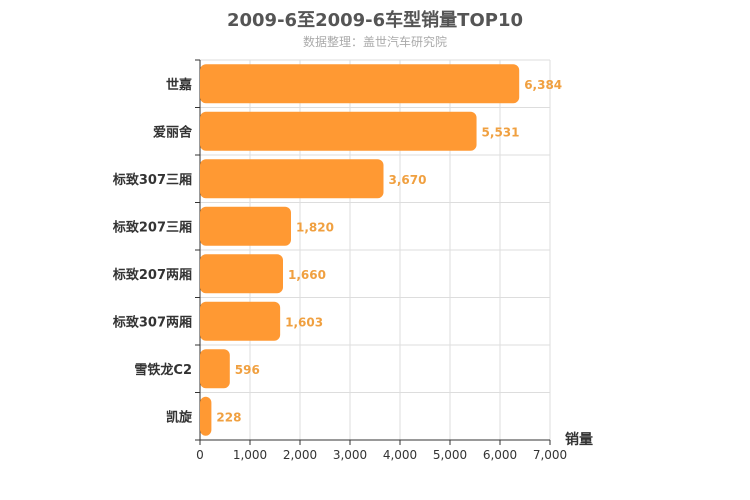  I want to click on category-label: 爱丽舍, so click(173, 132).